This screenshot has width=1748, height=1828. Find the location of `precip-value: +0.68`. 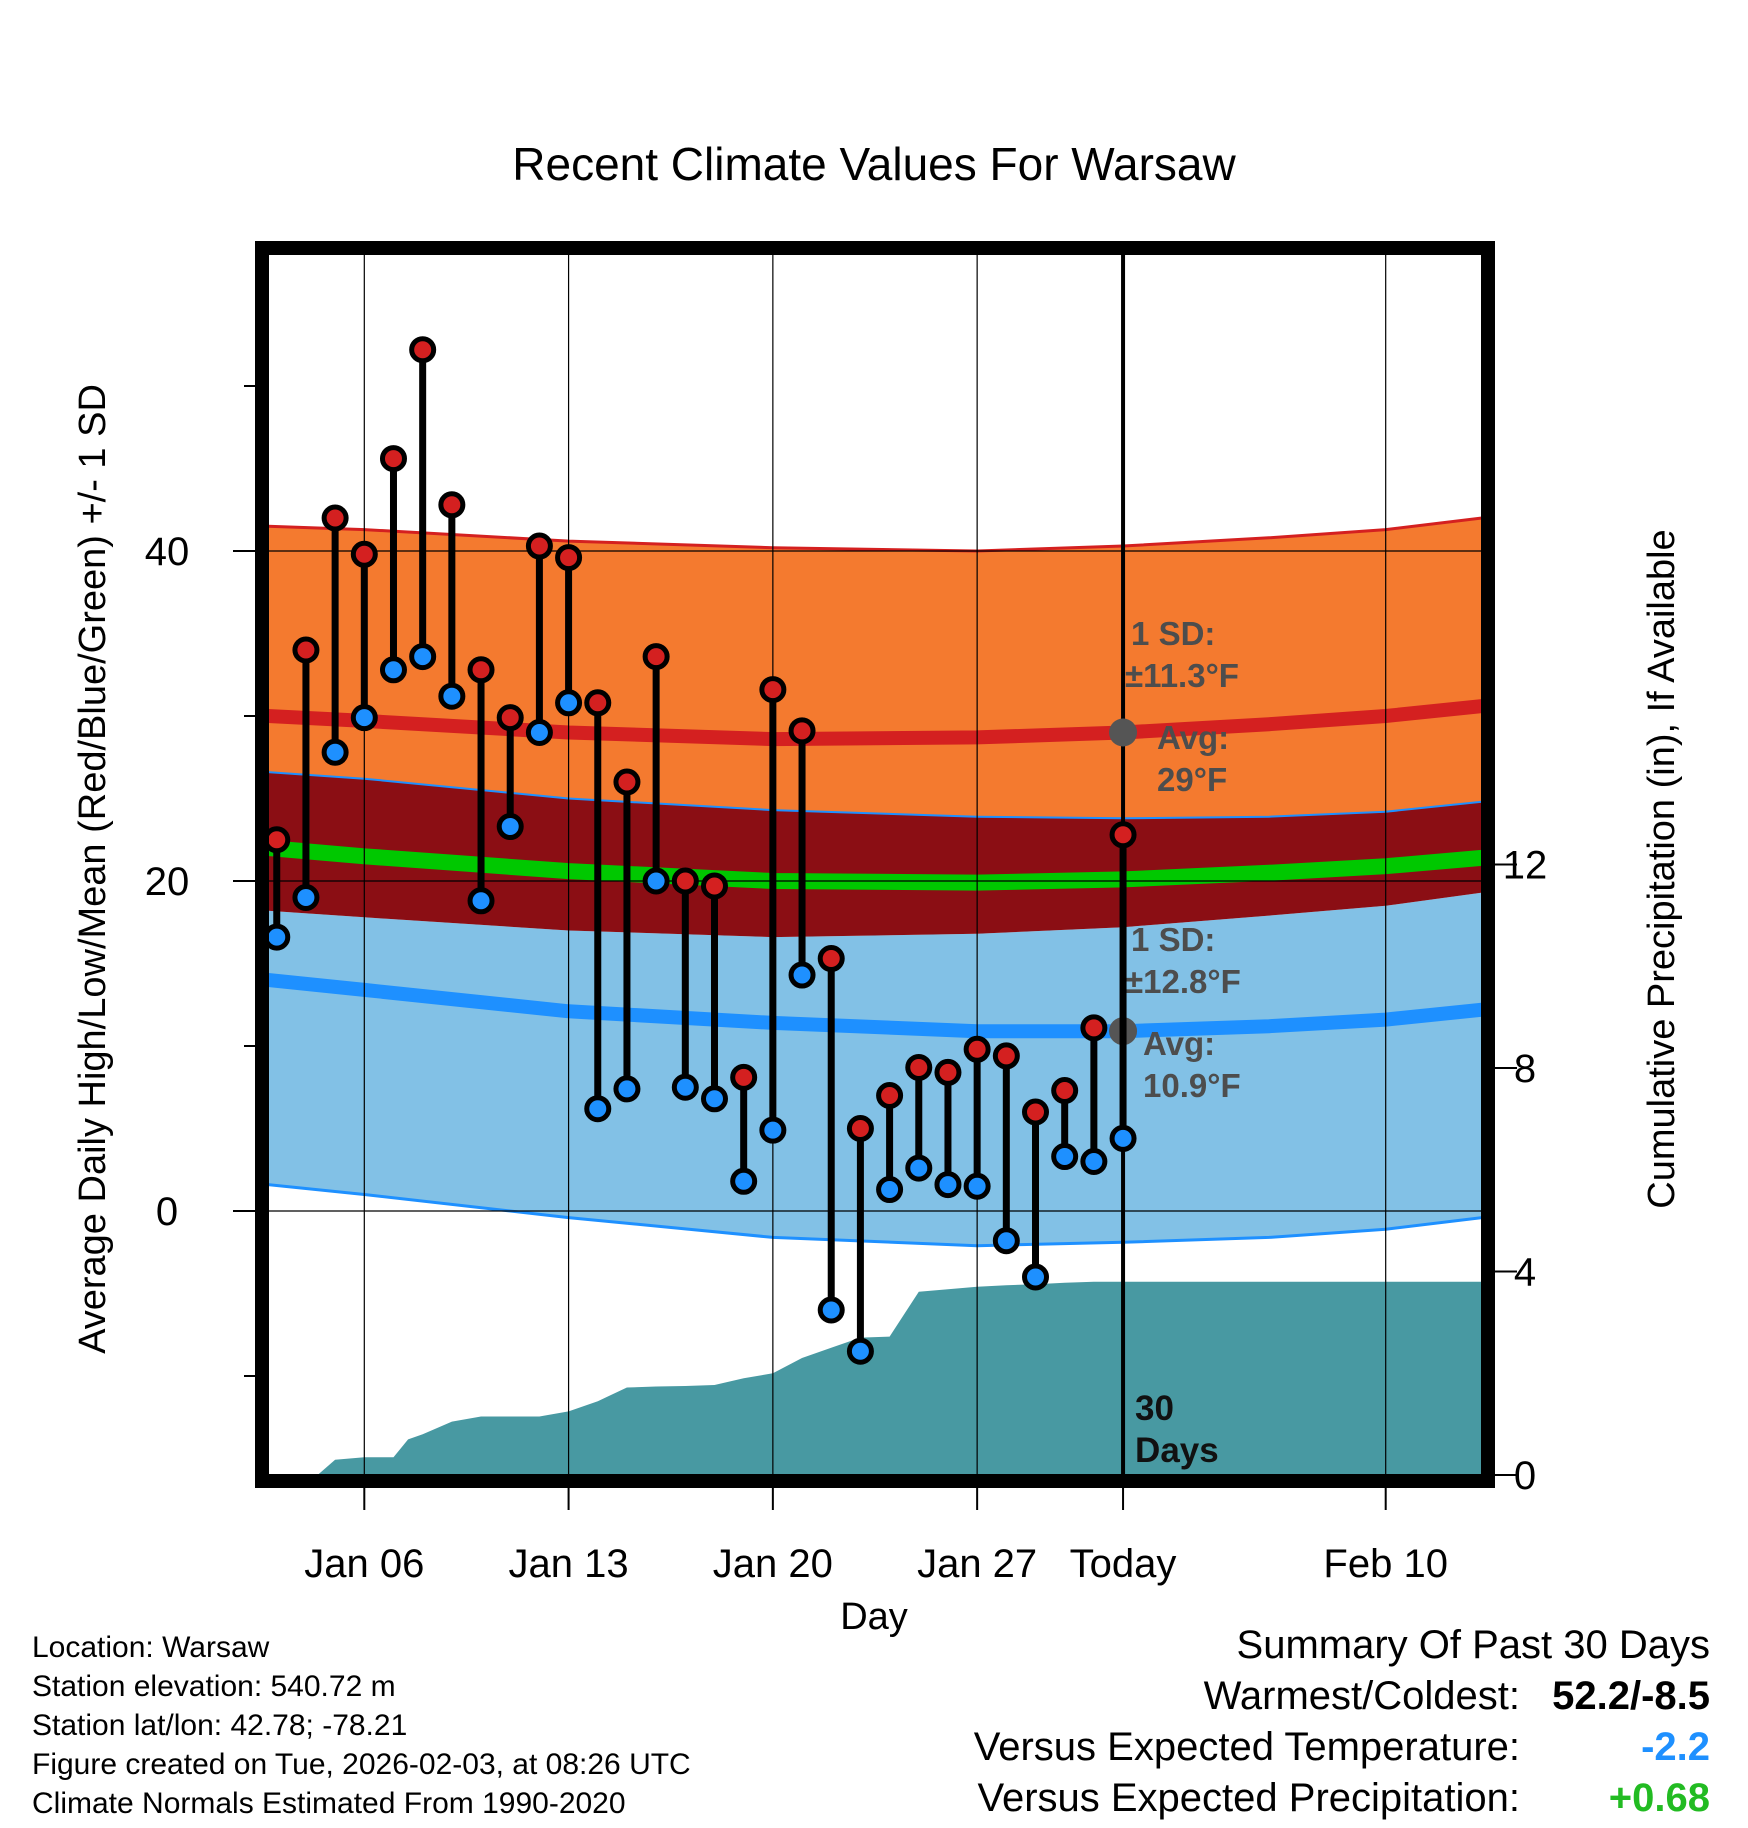

precip-value: +0.68 is located at coordinates (1659, 1798).